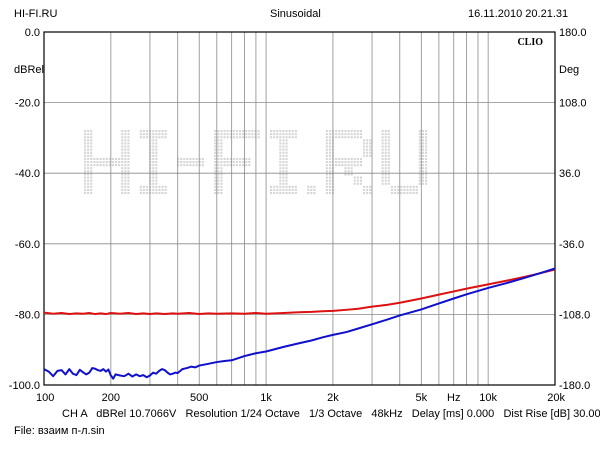  I want to click on y-tick-label-left: -20.0, so click(27, 104).